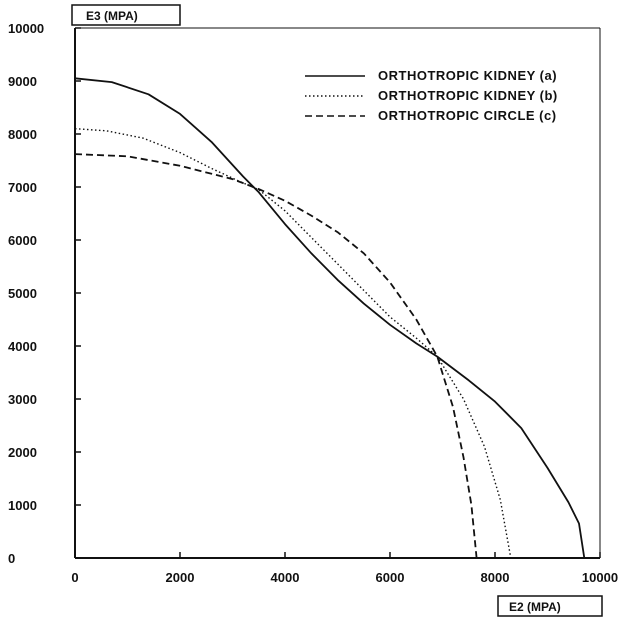 Image resolution: width=626 pixels, height=620 pixels. I want to click on legend-label-c: ORTHOTROPIC CIRCLE (c), so click(467, 115).